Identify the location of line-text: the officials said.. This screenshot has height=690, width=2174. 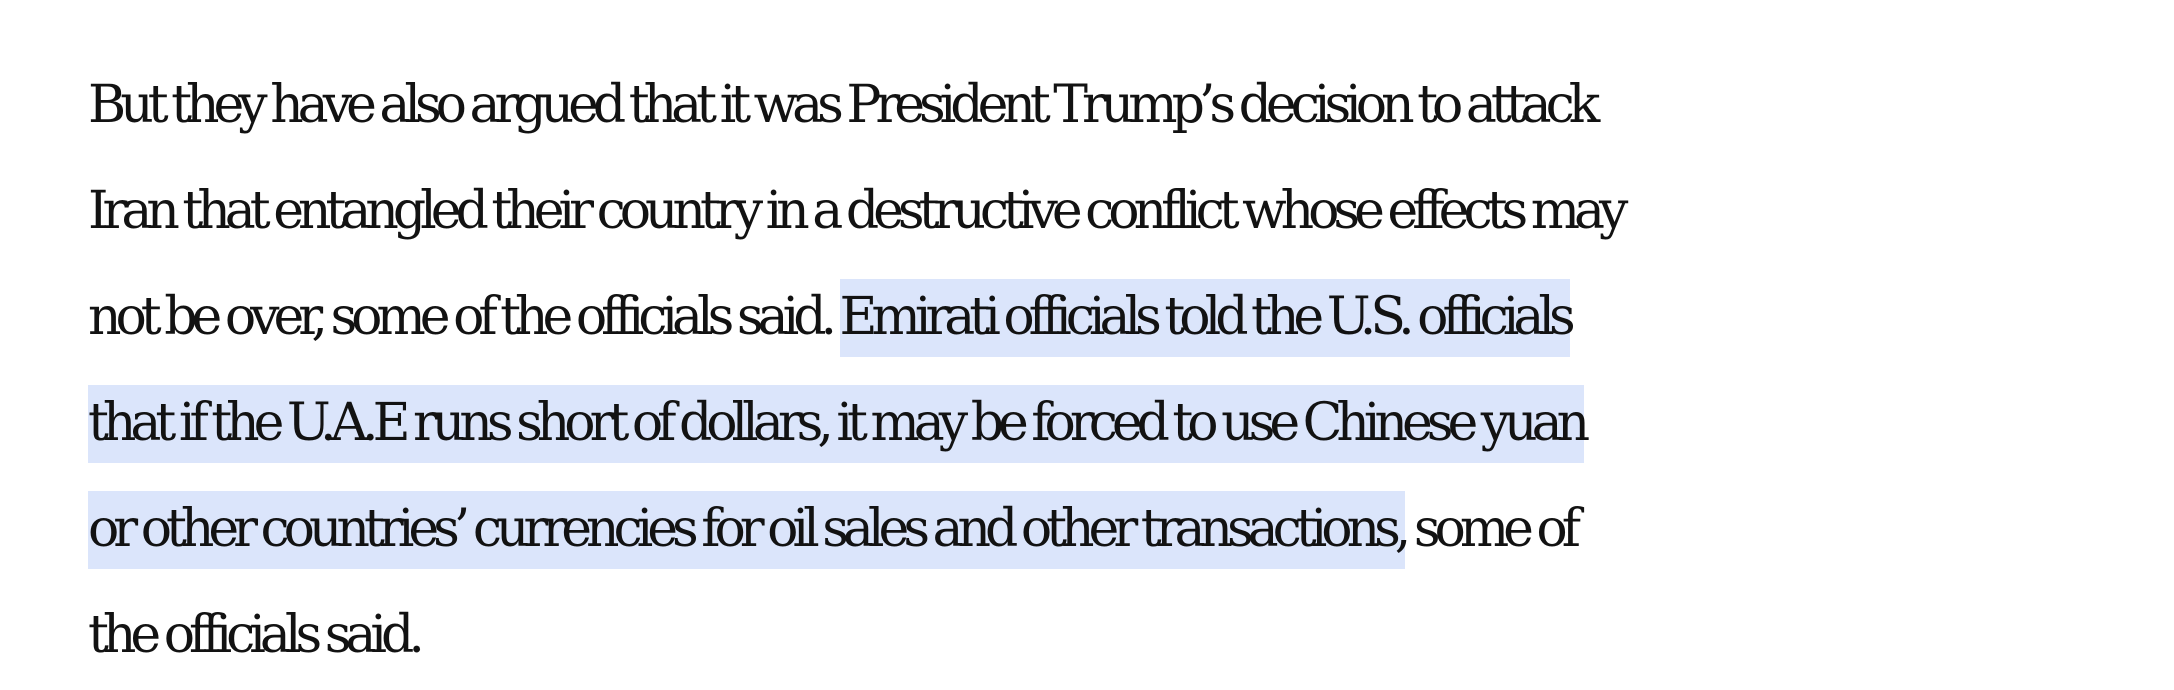
(256, 635).